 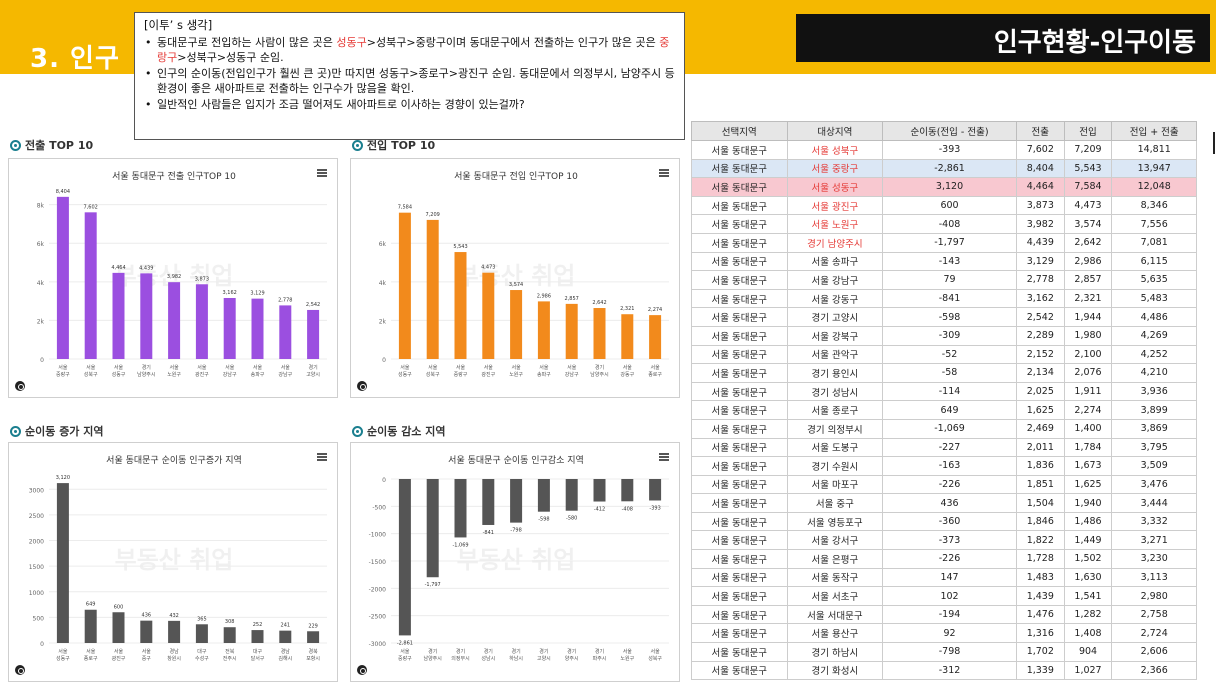 What do you see at coordinates (64, 431) in the screenshot?
I see `panel-label-inc-text: 순이동 증가 지역` at bounding box center [64, 431].